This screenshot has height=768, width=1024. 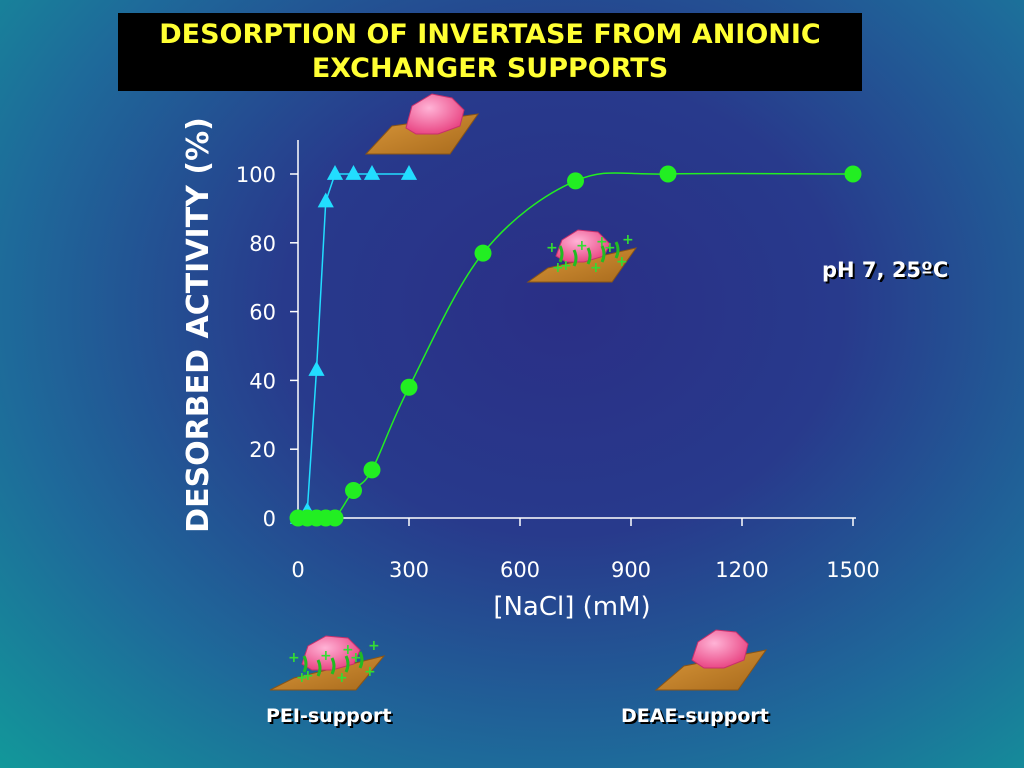 What do you see at coordinates (198, 325) in the screenshot?
I see `y-axis-title: DESORBED ACTIVITY (%)` at bounding box center [198, 325].